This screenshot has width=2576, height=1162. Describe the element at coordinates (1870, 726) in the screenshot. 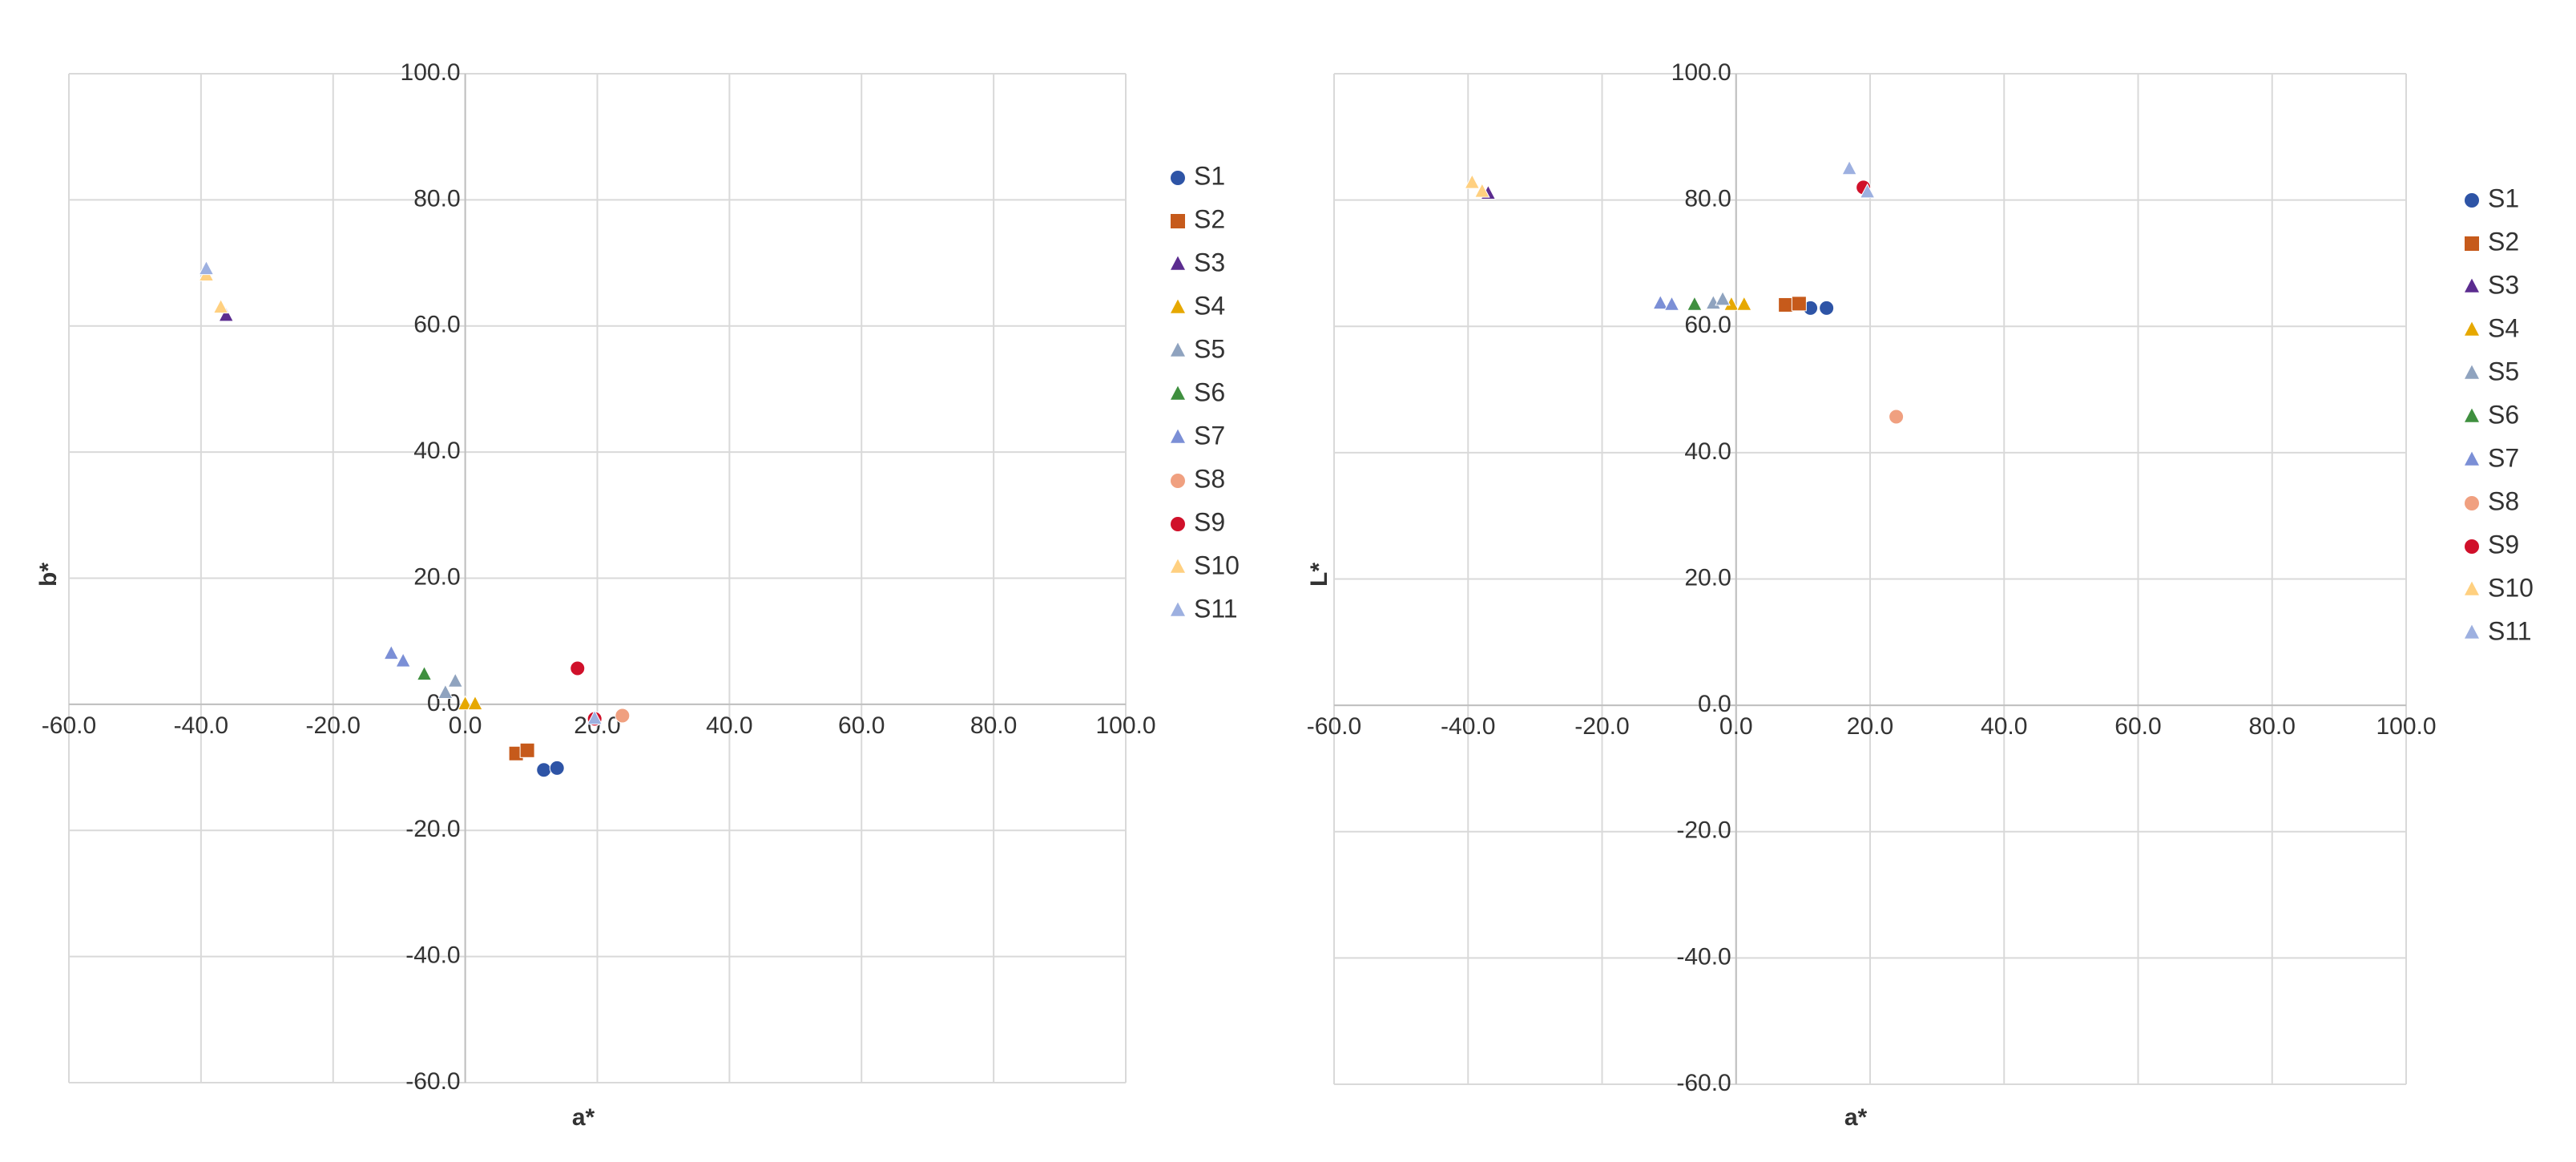

I see `x-tick-label: 20.0` at that location.